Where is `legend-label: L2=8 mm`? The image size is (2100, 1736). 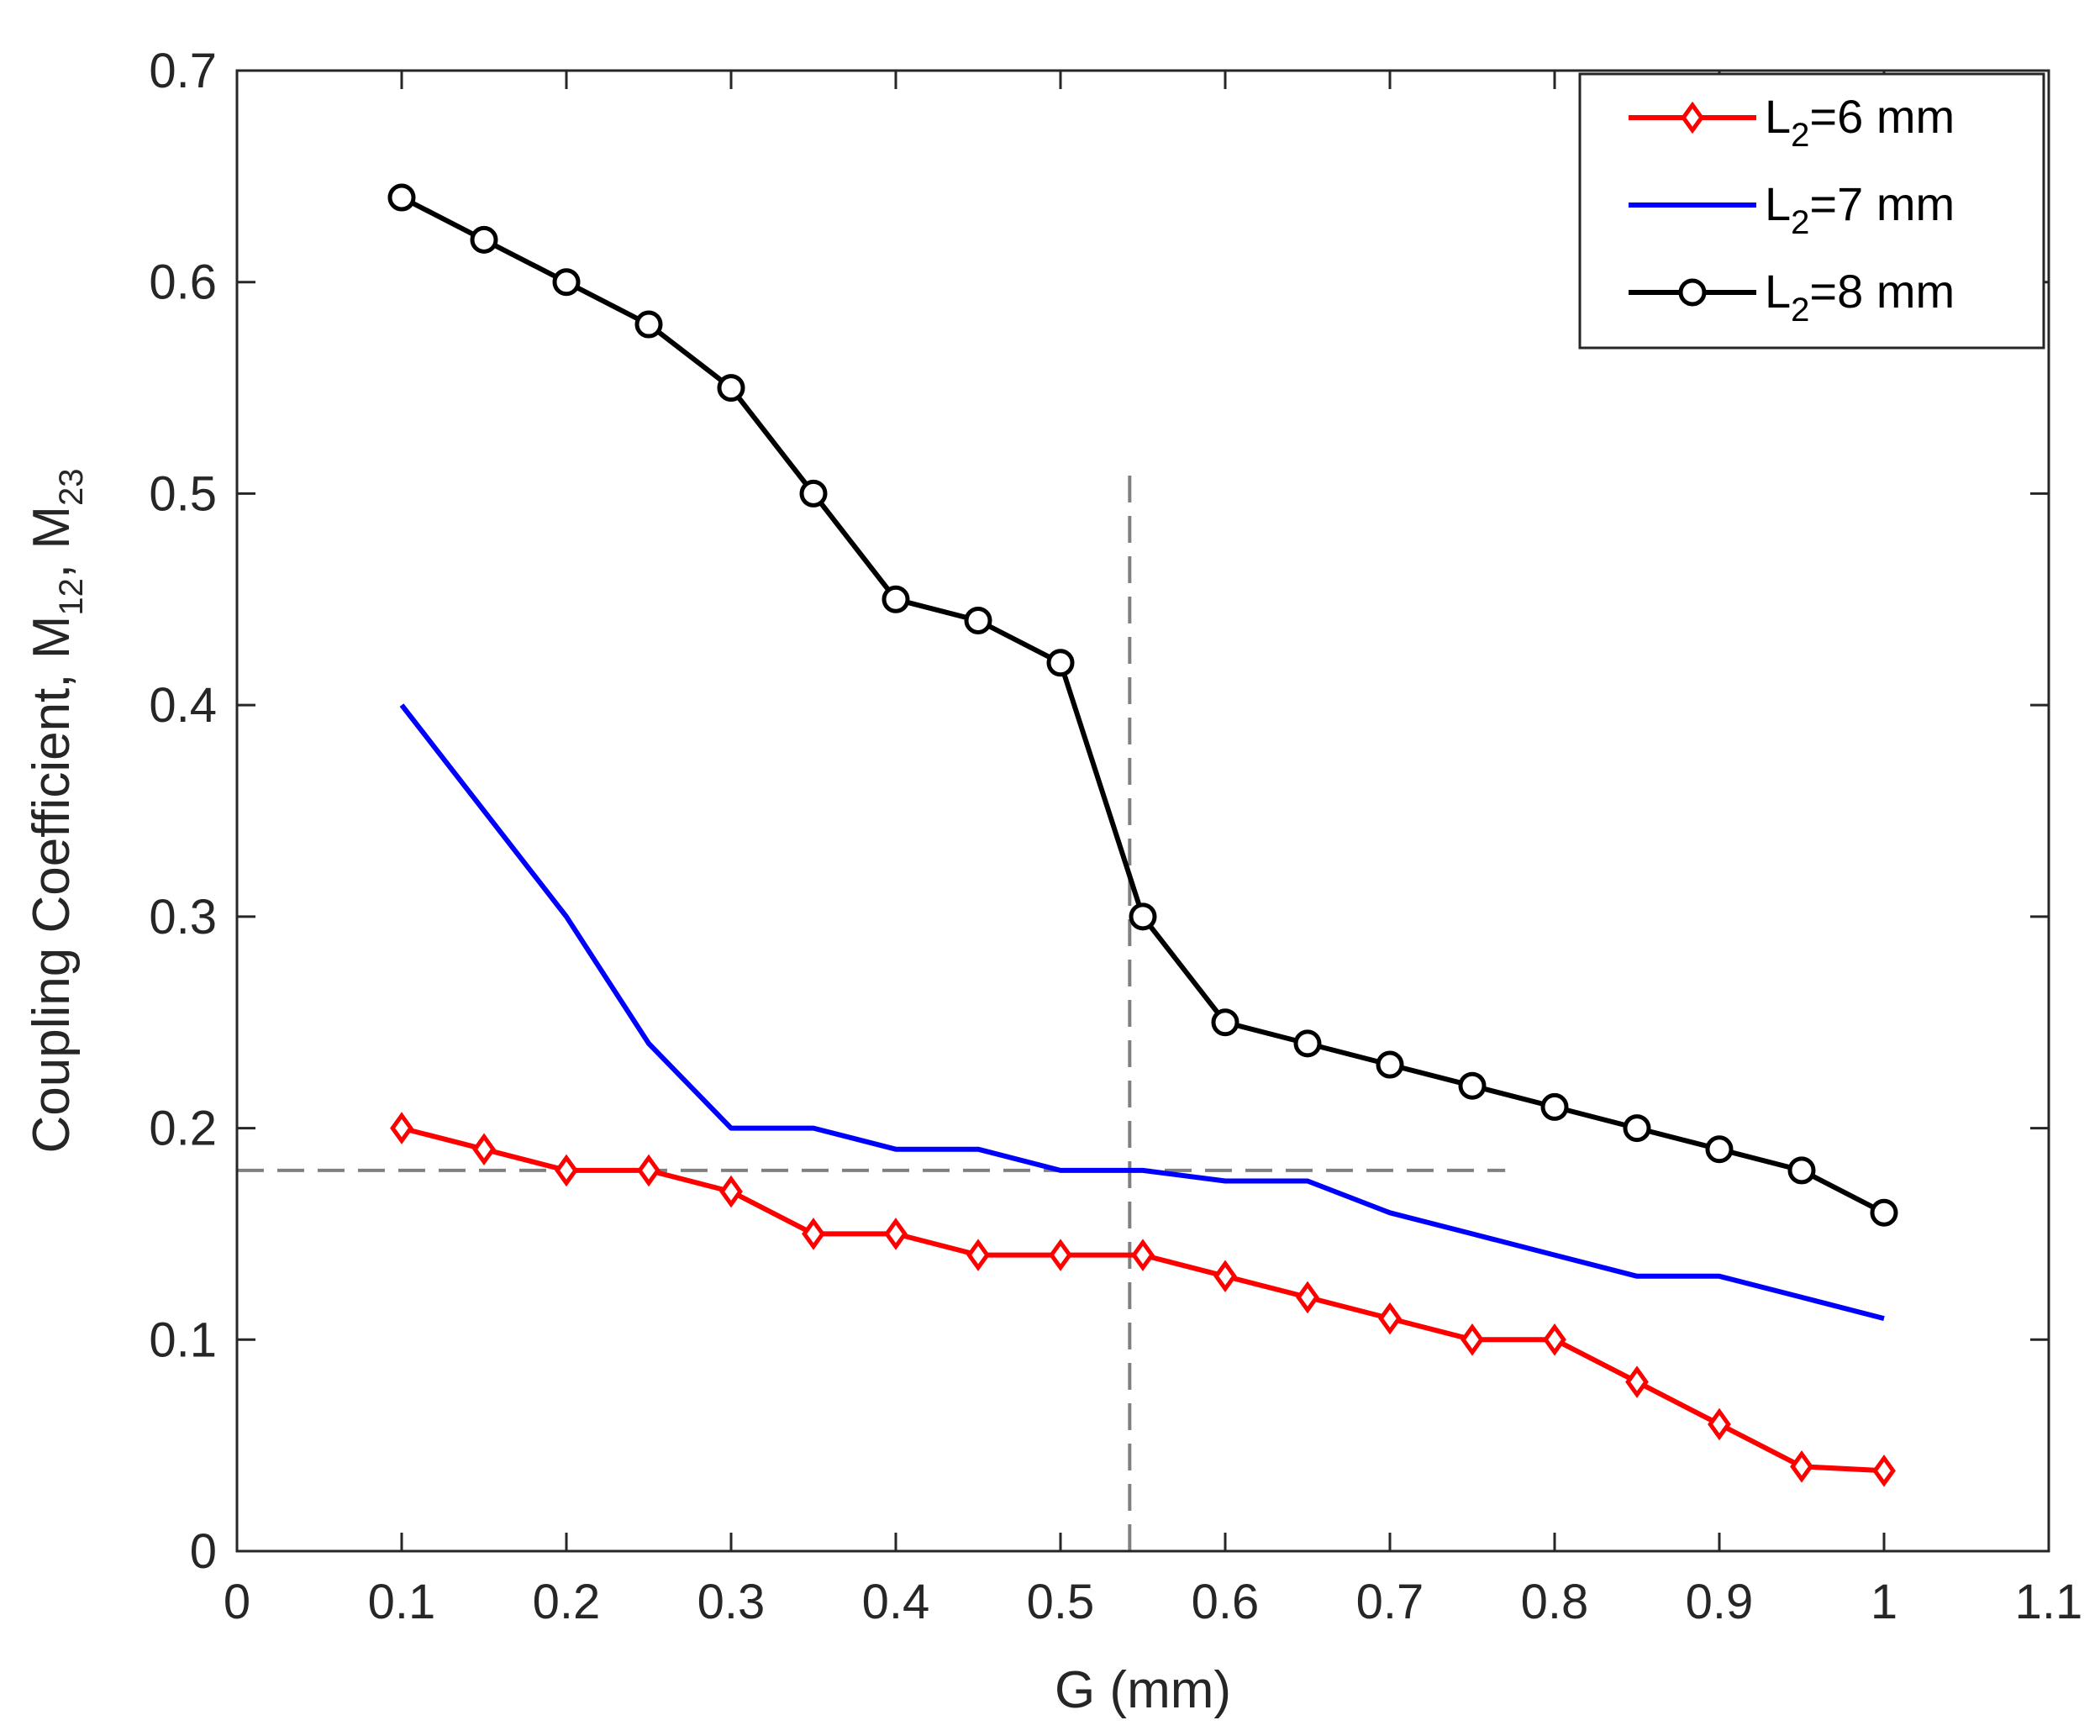
legend-label: L2=8 mm is located at coordinates (1860, 297).